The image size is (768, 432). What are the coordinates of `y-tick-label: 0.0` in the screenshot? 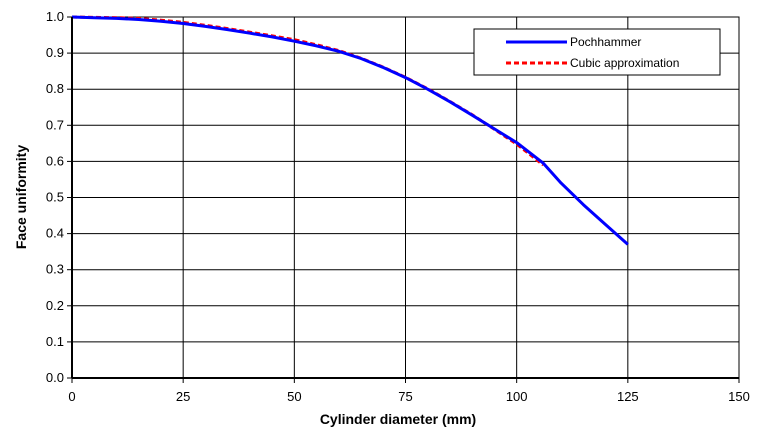 It's located at (55, 377).